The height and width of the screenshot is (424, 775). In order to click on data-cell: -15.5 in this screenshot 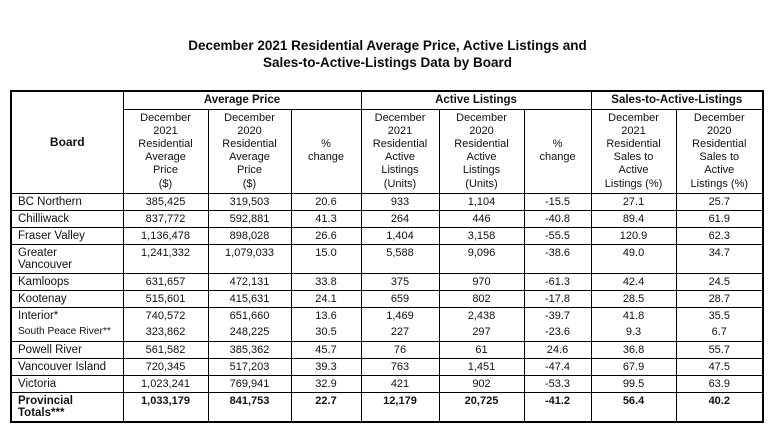, I will do `click(557, 201)`.